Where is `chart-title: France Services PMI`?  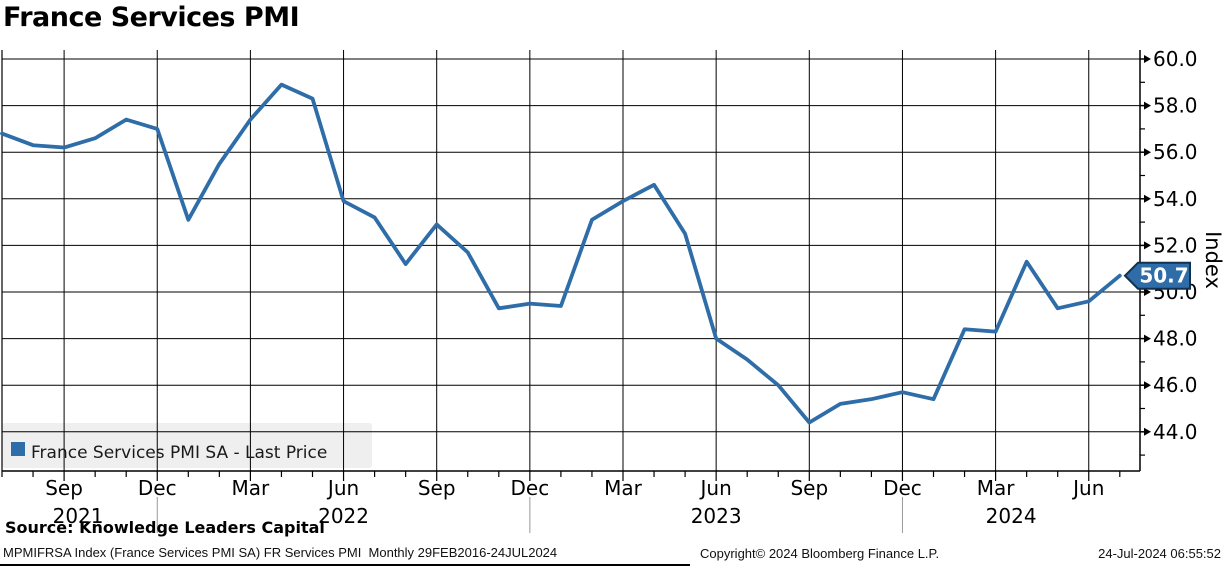
chart-title: France Services PMI is located at coordinates (151, 17).